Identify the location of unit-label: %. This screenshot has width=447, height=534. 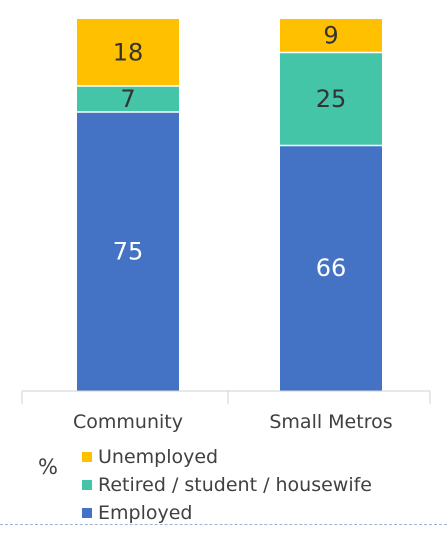
(48, 467).